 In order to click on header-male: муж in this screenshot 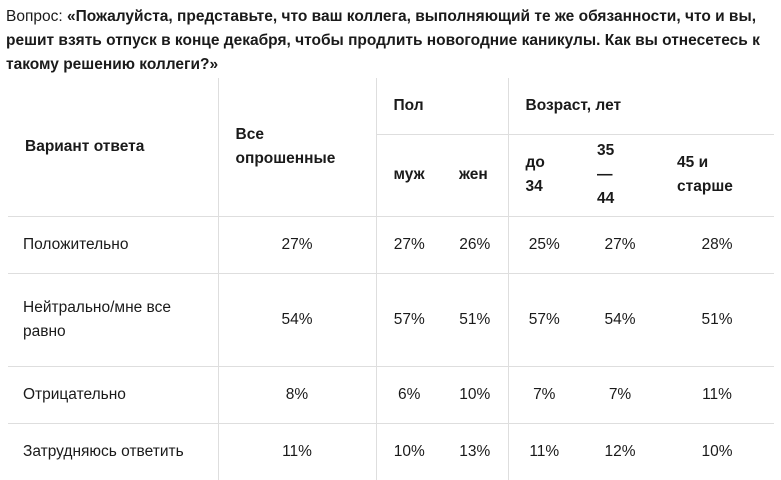, I will do `click(408, 175)`.